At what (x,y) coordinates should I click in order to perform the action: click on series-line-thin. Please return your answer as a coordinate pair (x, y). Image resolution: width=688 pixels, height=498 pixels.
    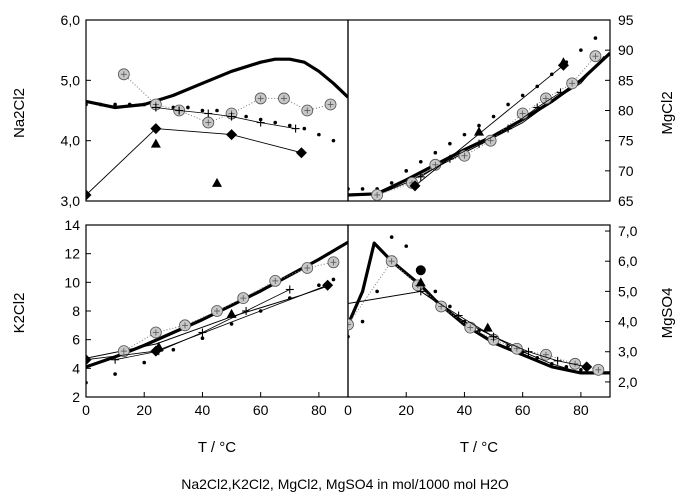
    Looking at the image, I should click on (490, 125).